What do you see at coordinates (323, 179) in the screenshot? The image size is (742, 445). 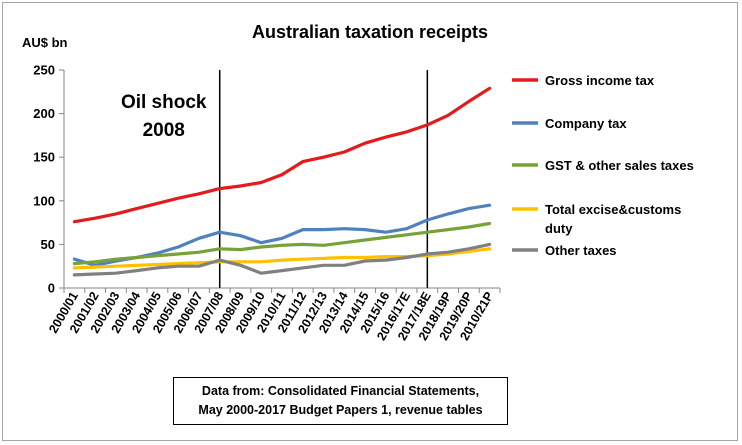 I see `reference-lines` at bounding box center [323, 179].